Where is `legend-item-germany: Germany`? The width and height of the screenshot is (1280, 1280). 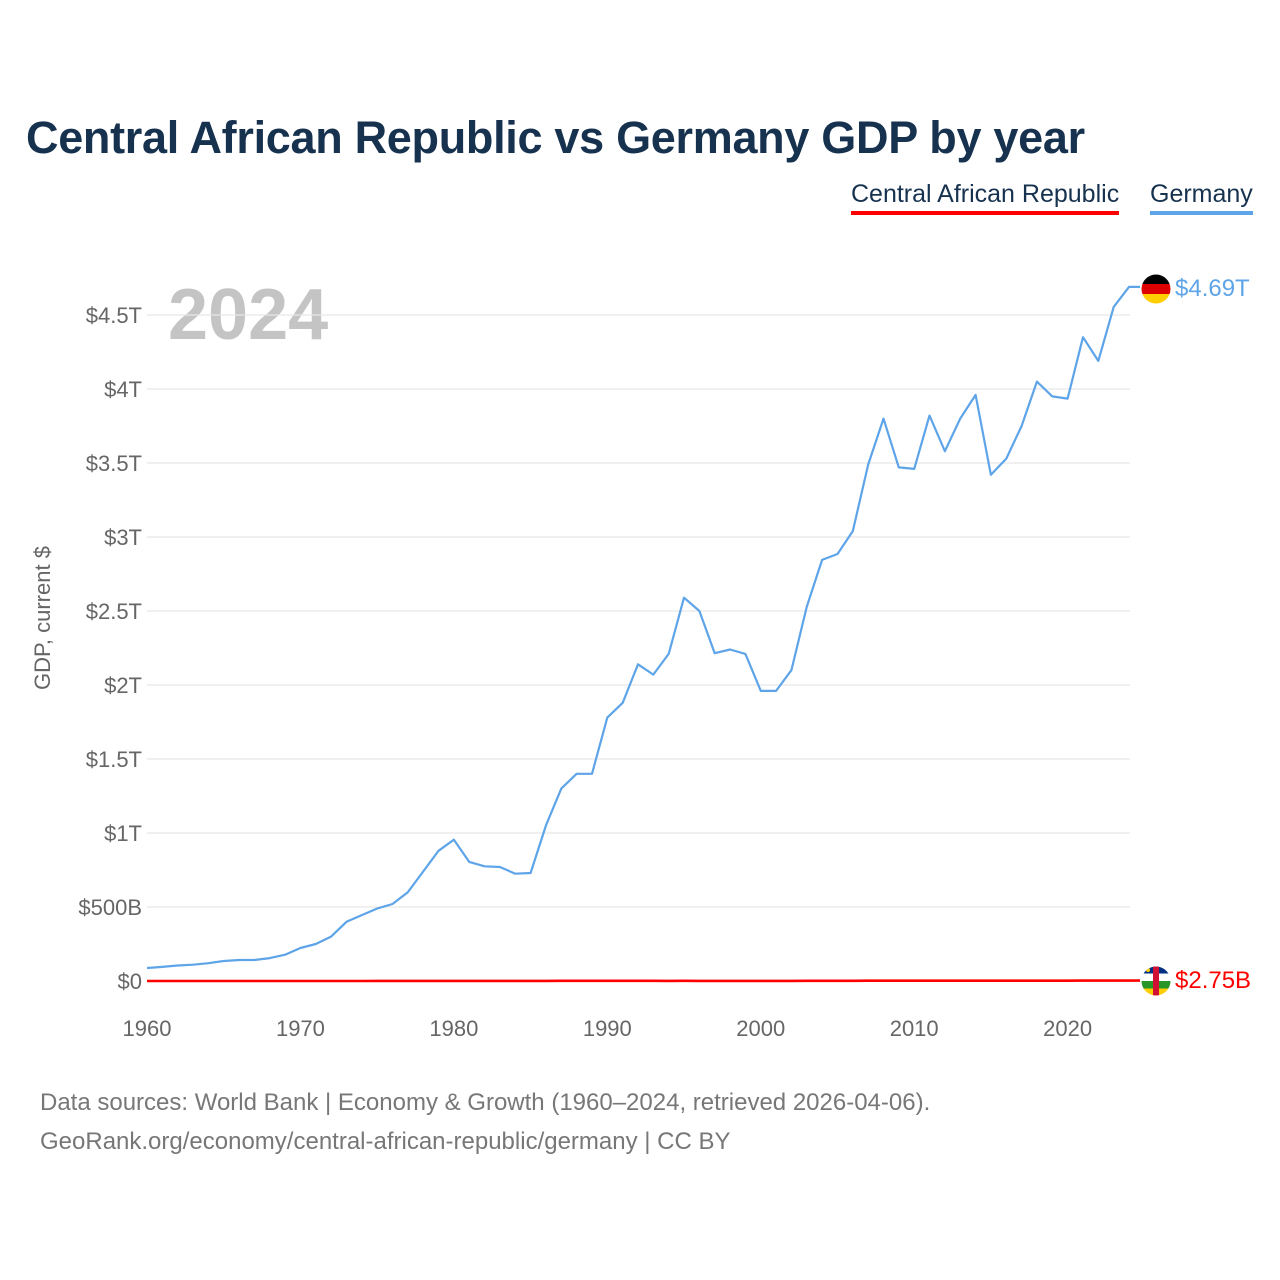
legend-item-germany: Germany is located at coordinates (1201, 197).